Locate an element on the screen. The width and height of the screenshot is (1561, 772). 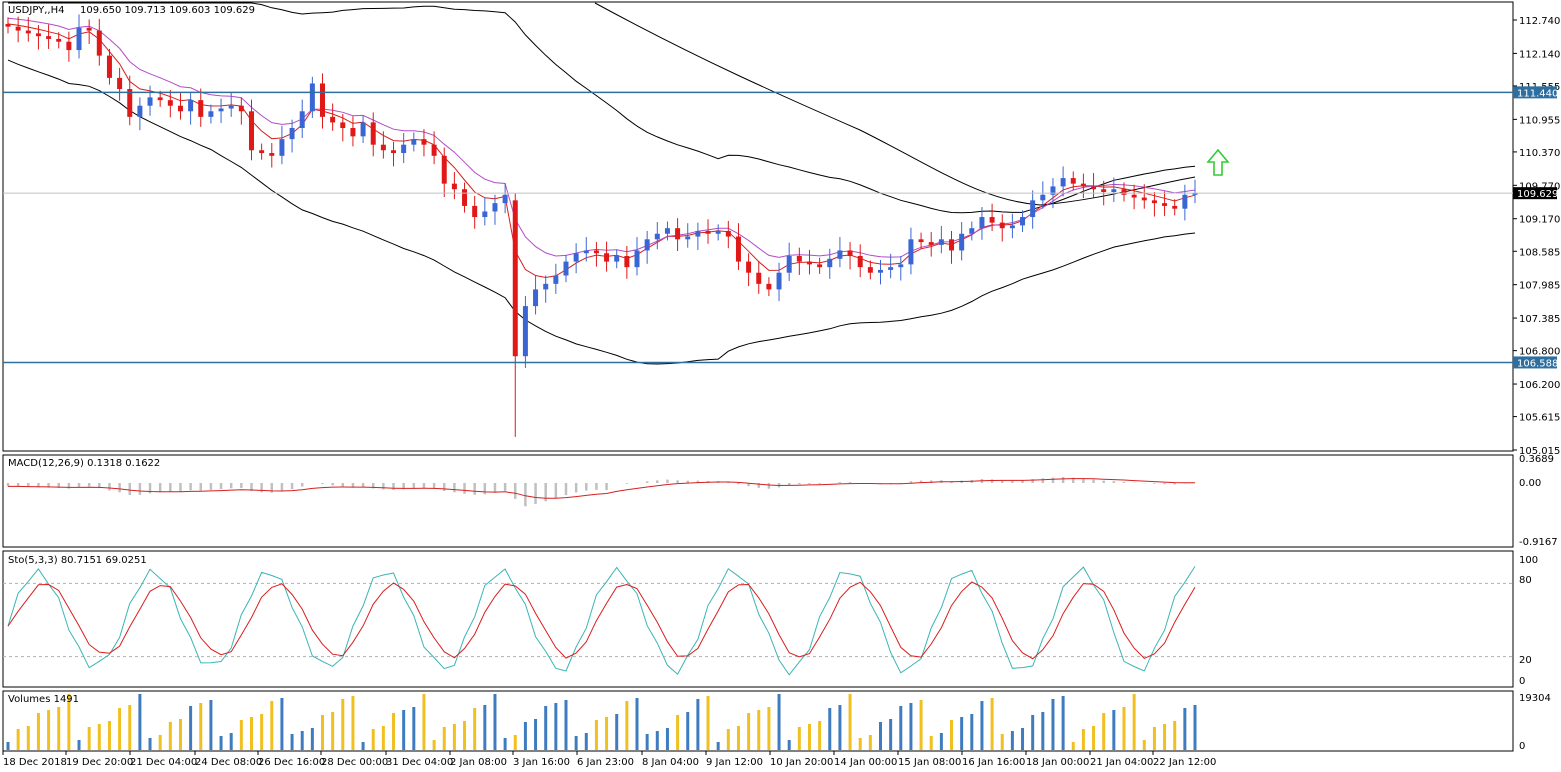
stochastic-label: Sto(5,3,3) 80.7151 69.0251 is located at coordinates (77, 560).